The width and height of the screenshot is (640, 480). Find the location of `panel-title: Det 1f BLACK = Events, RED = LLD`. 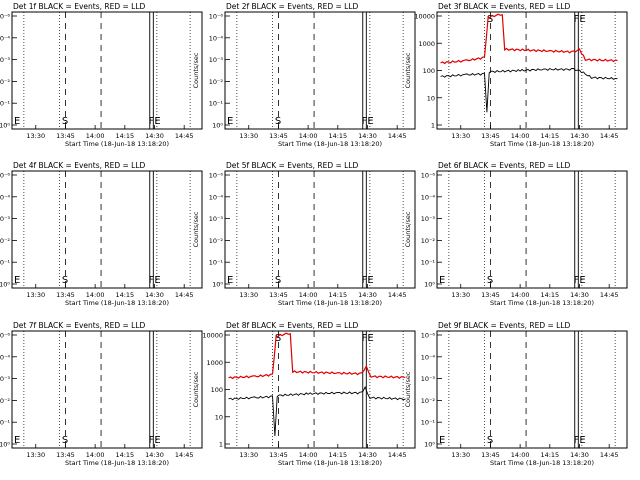

panel-title: Det 1f BLACK = Events, RED = LLD is located at coordinates (79, 6).